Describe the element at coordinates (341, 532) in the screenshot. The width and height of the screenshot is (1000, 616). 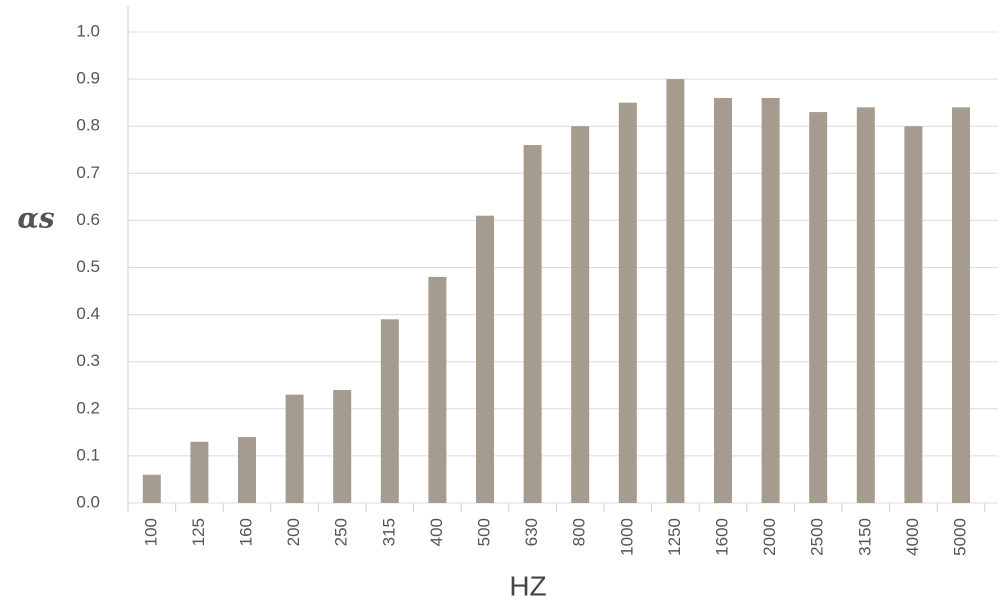
I see `x-tick-label: 250` at that location.